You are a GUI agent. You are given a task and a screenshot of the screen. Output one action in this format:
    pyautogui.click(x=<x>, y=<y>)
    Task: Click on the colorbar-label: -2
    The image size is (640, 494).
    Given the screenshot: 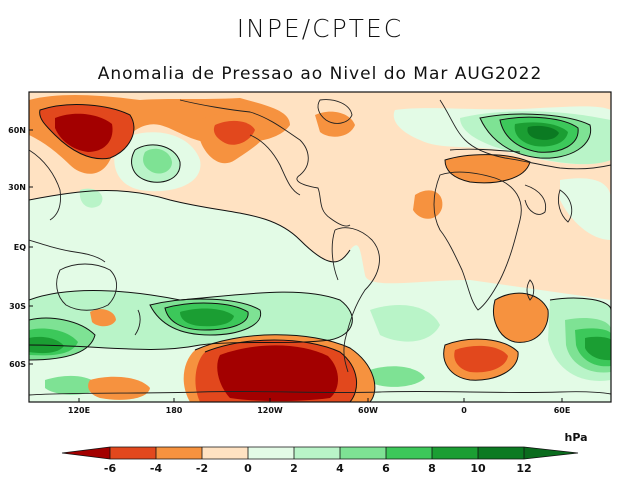 What is the action you would take?
    pyautogui.click(x=202, y=468)
    